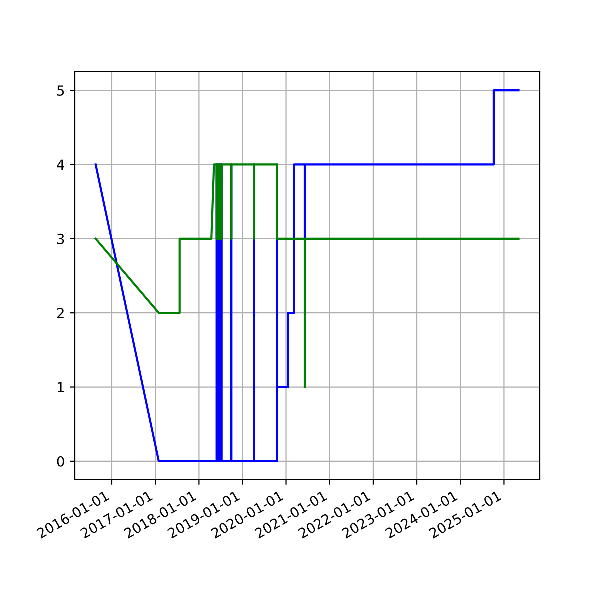 This screenshot has width=600, height=600. I want to click on y-tick-label: 4, so click(60, 165).